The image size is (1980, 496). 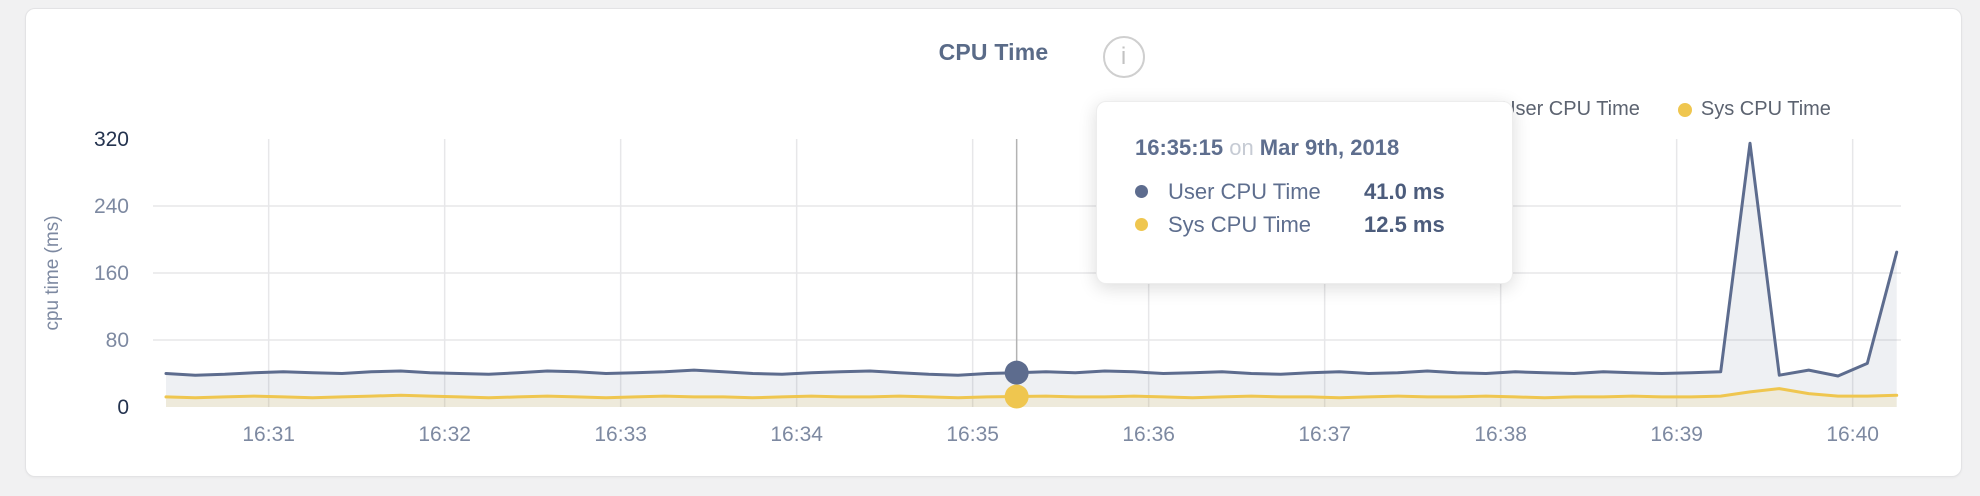 What do you see at coordinates (111, 273) in the screenshot?
I see `y-tick-label: 160` at bounding box center [111, 273].